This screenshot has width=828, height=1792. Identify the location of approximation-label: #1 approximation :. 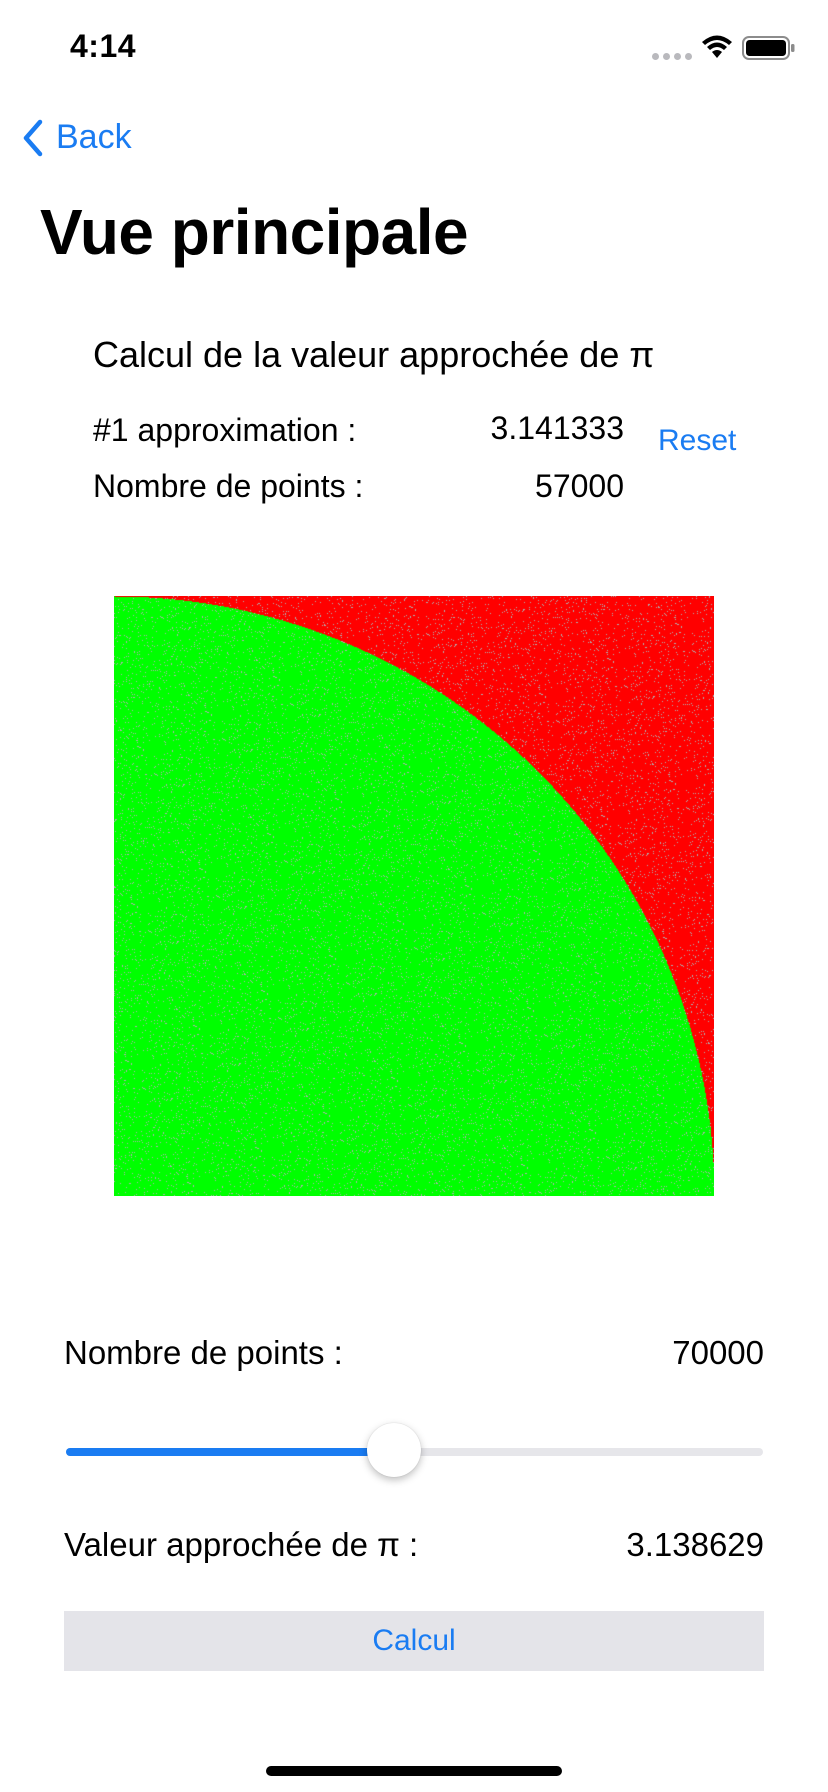
(225, 430).